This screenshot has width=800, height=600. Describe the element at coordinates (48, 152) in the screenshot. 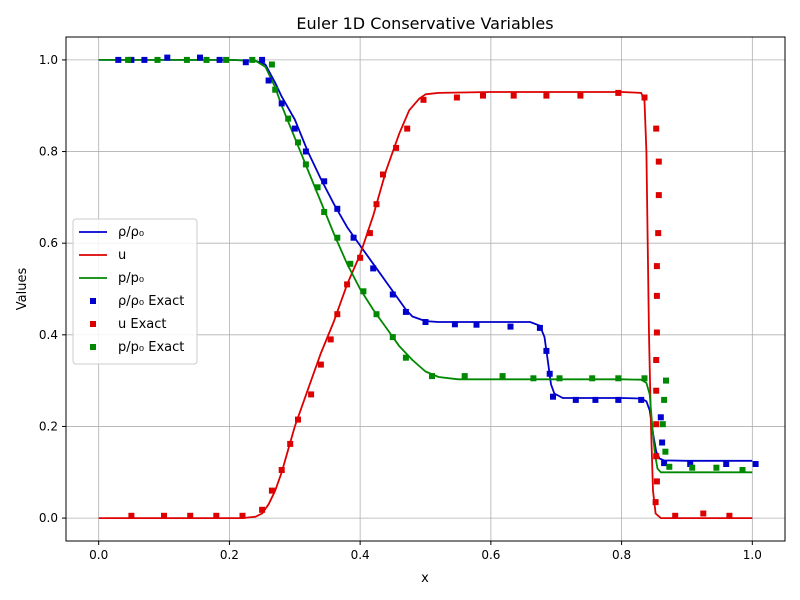

I see `y-tick-label: 0.8` at that location.